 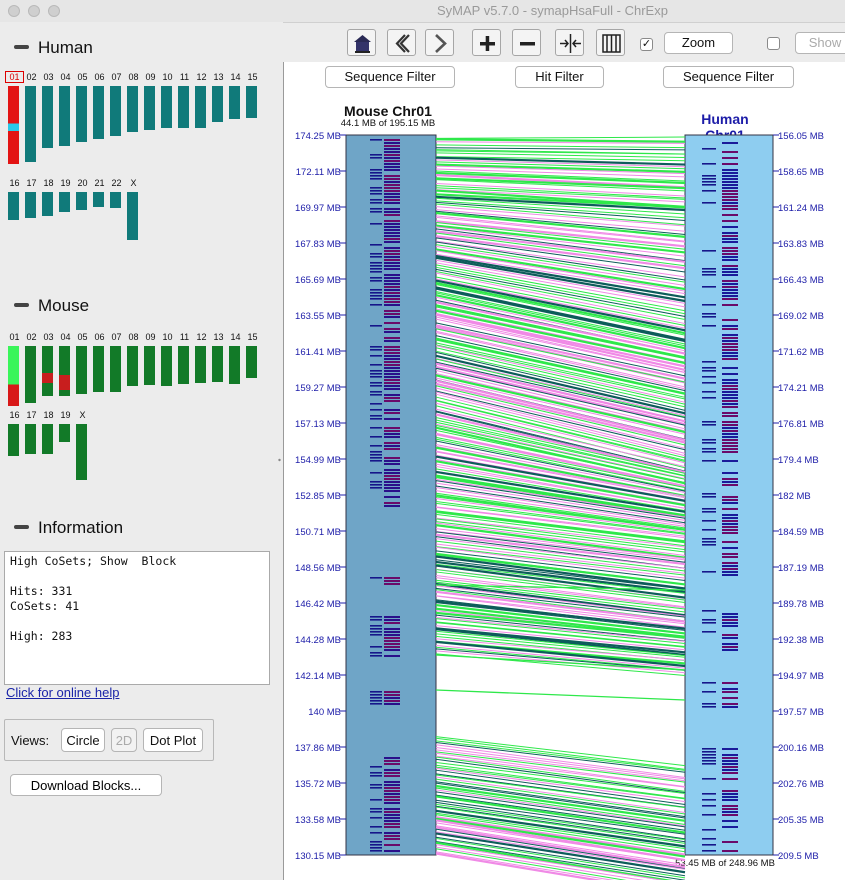 I want to click on home-button, so click(x=361, y=42).